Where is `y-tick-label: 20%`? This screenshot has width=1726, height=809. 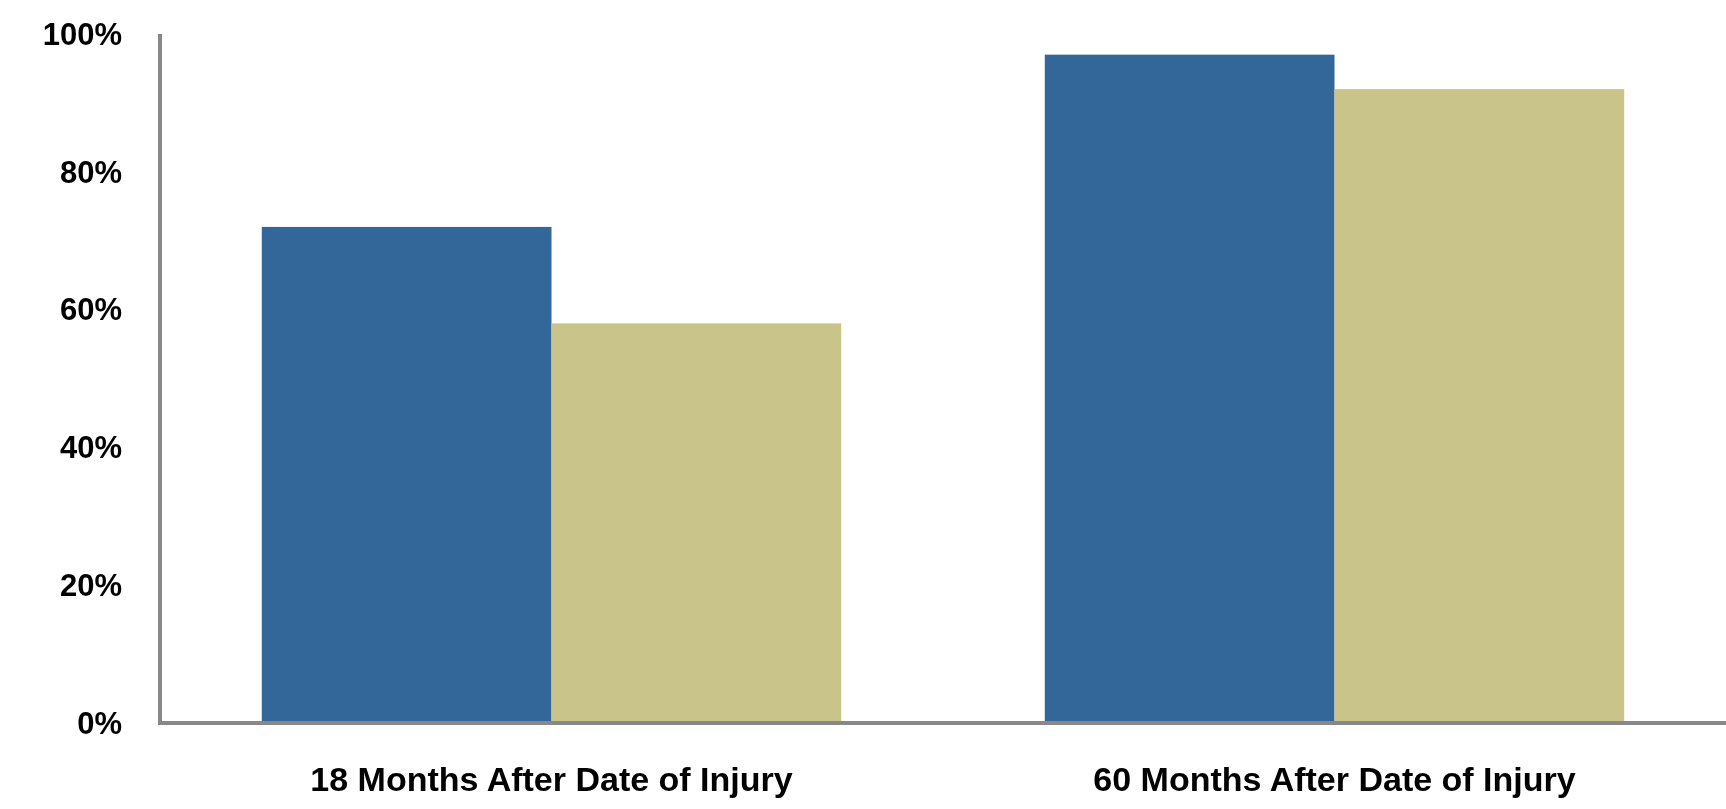 y-tick-label: 20% is located at coordinates (90, 586).